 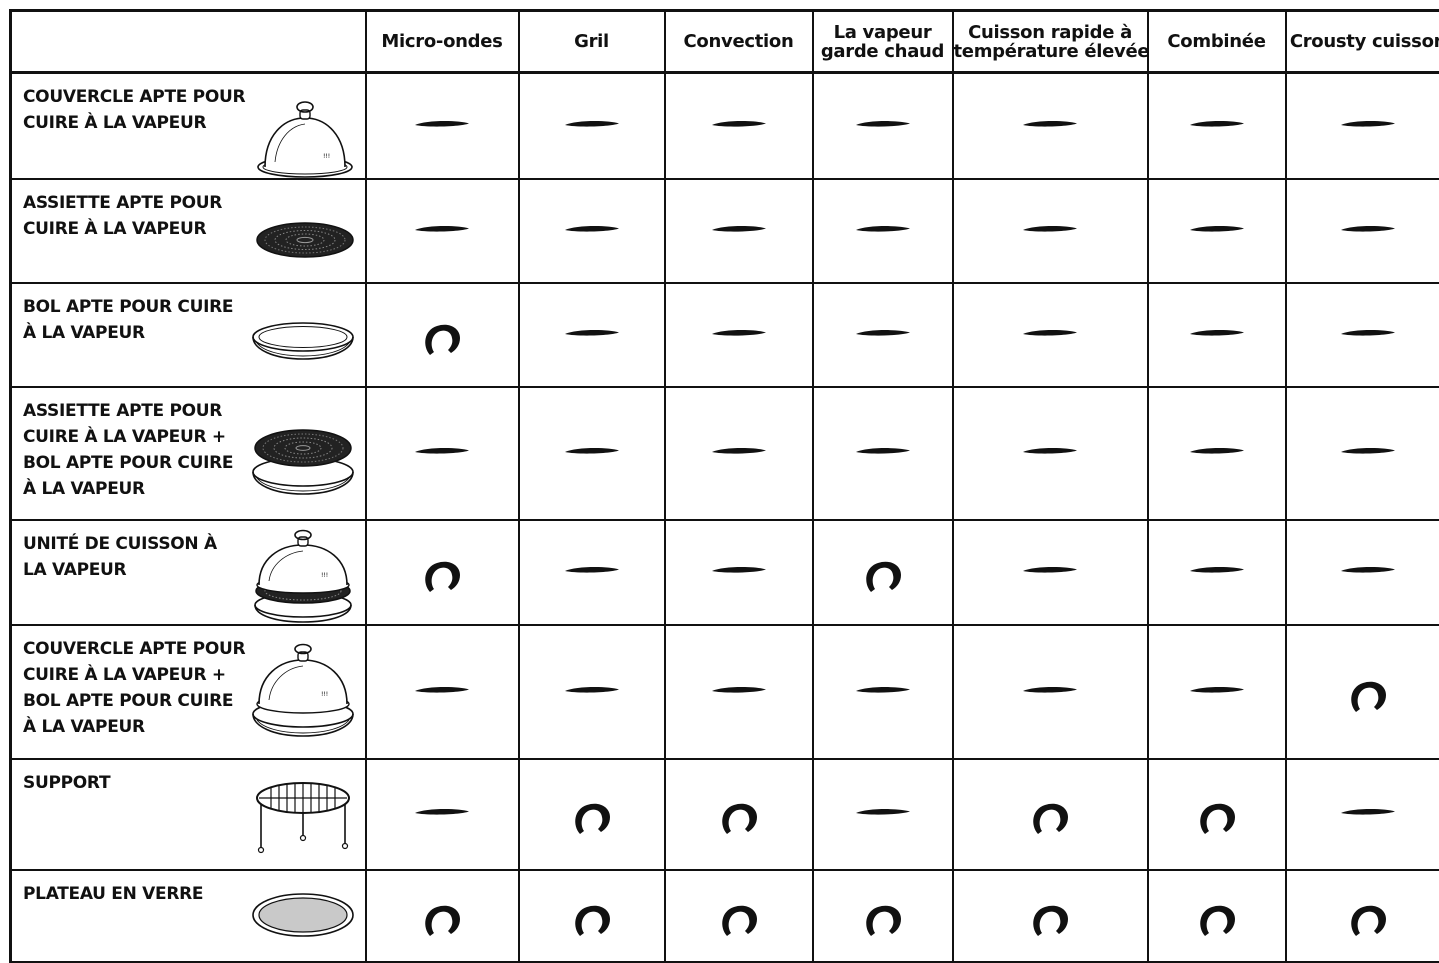 I want to click on accessory-name-line: CUIRE À LA VAPEUR, so click(x=138, y=229).